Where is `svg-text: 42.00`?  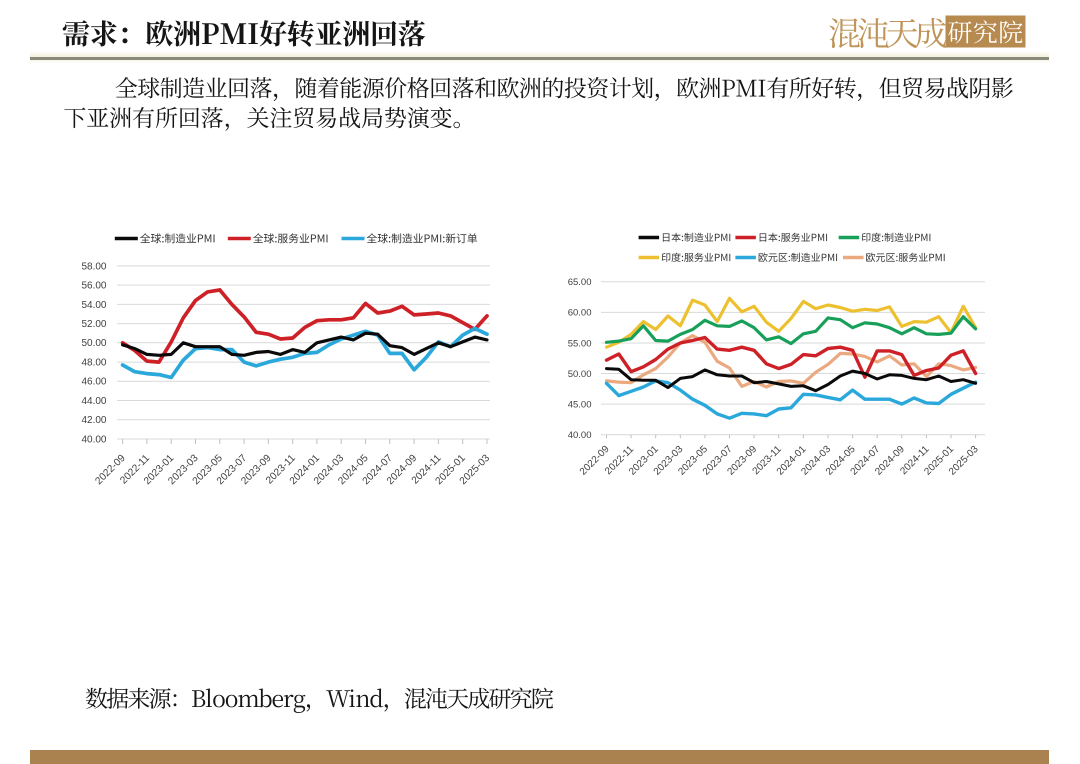
svg-text: 42.00 is located at coordinates (93, 420).